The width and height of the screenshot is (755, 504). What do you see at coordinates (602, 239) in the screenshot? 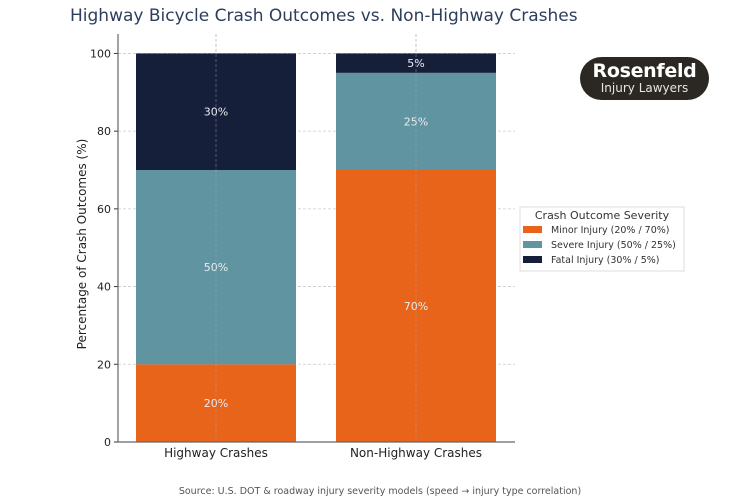
I see `legend-box` at bounding box center [602, 239].